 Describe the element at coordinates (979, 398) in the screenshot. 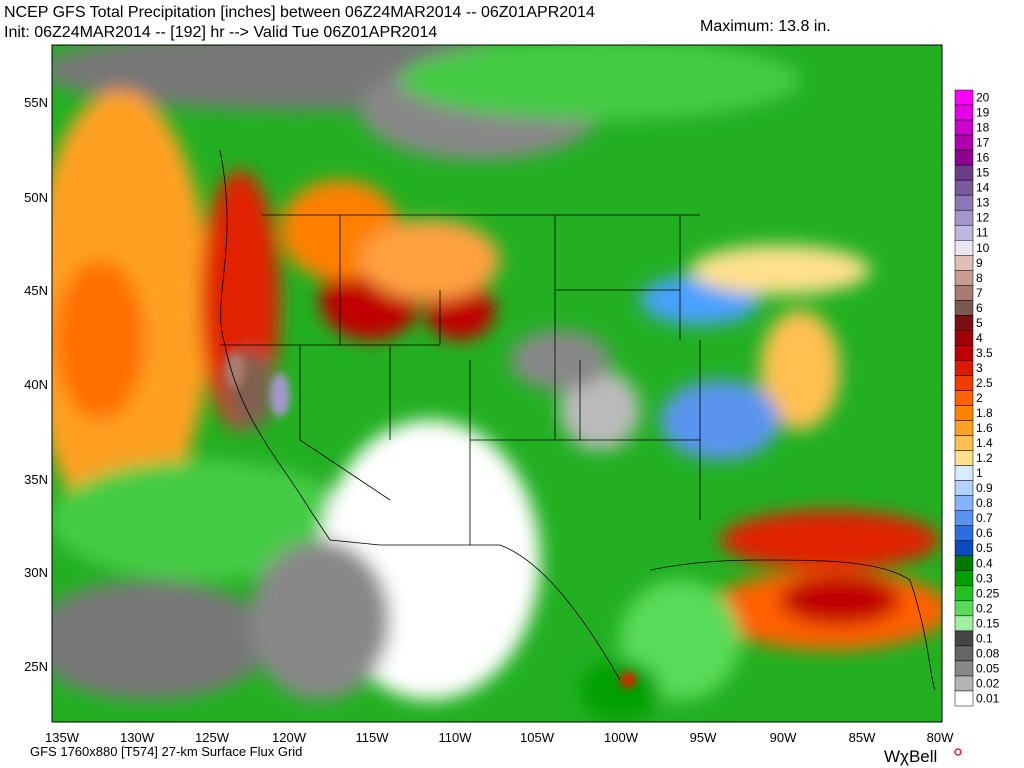

I see `colorbar-label: 2` at that location.